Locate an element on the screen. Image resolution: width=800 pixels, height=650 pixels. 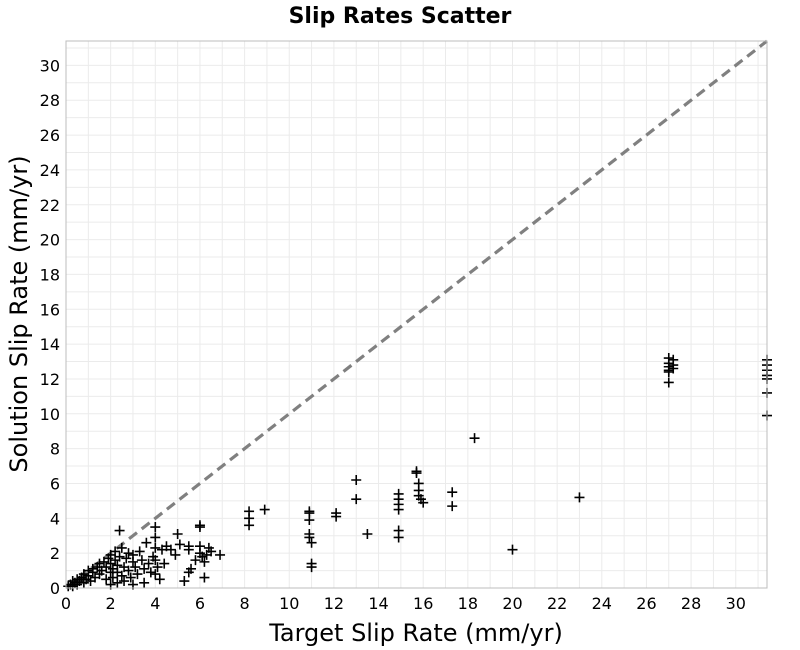
x-tick-label: 14 is located at coordinates (378, 603).